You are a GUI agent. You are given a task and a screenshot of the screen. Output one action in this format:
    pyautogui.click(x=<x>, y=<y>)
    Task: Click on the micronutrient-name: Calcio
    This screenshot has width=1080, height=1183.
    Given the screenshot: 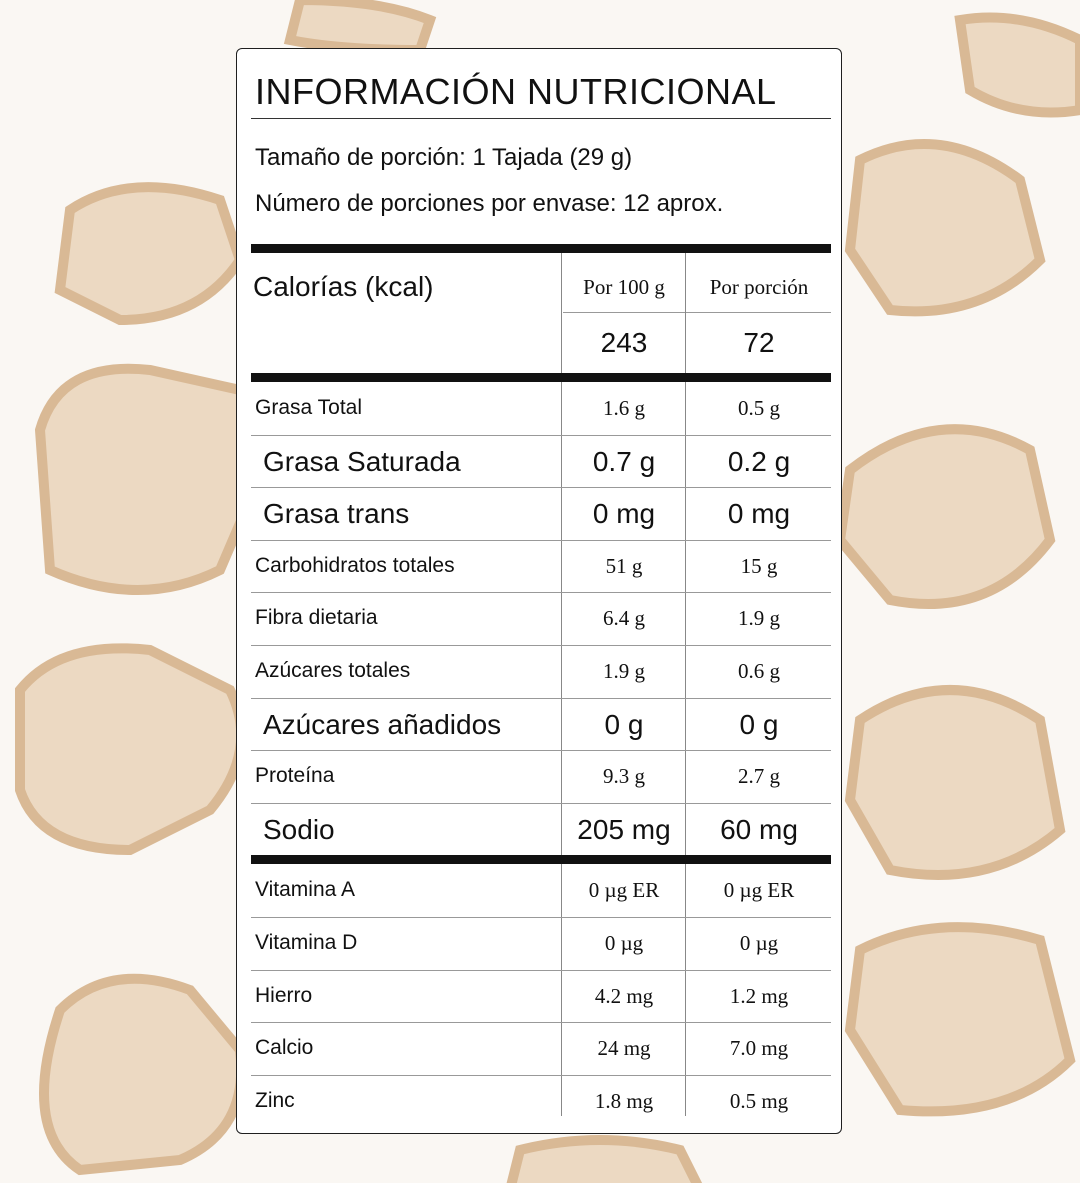 What is the action you would take?
    pyautogui.click(x=284, y=1048)
    